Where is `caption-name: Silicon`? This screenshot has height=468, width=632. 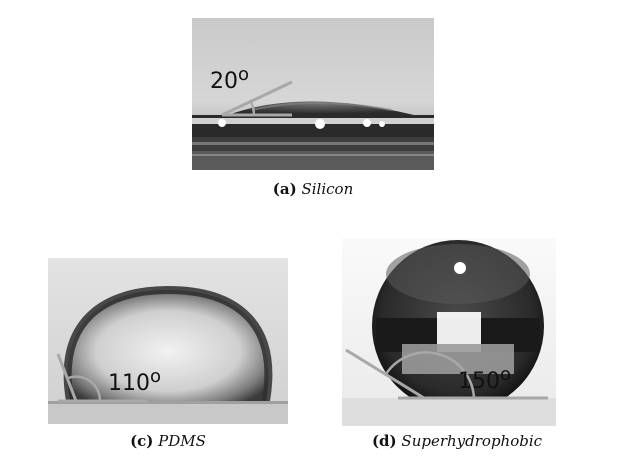 caption-name: Silicon is located at coordinates (327, 189).